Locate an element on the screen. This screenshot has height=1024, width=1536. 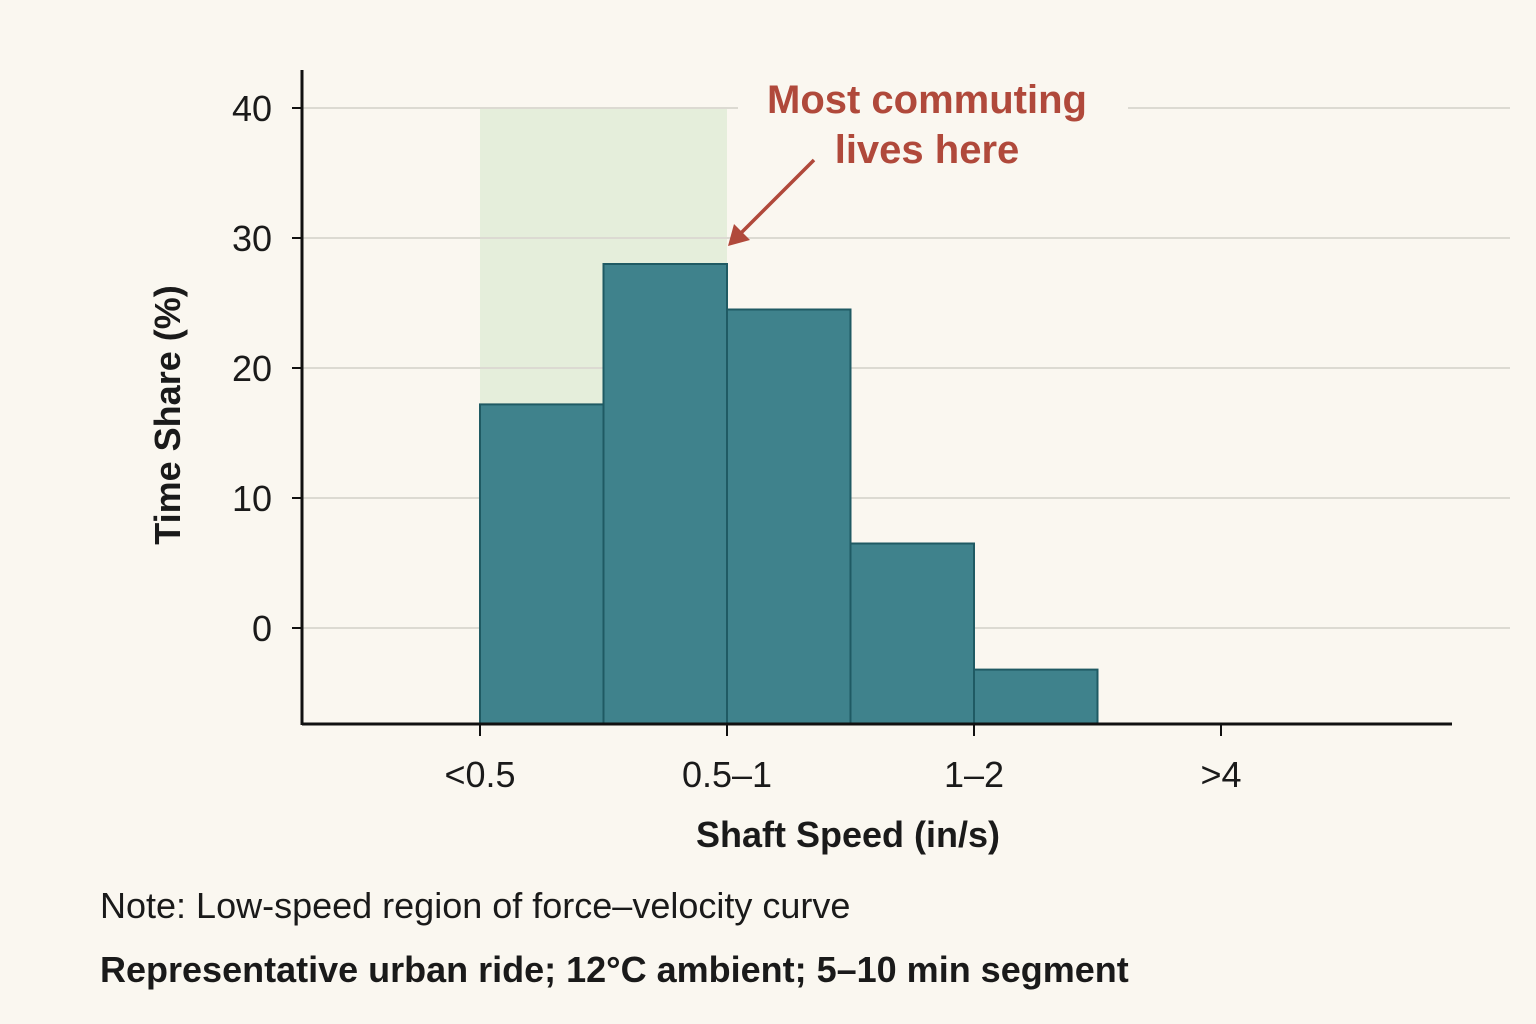
y-tick-label: 20 is located at coordinates (252, 368).